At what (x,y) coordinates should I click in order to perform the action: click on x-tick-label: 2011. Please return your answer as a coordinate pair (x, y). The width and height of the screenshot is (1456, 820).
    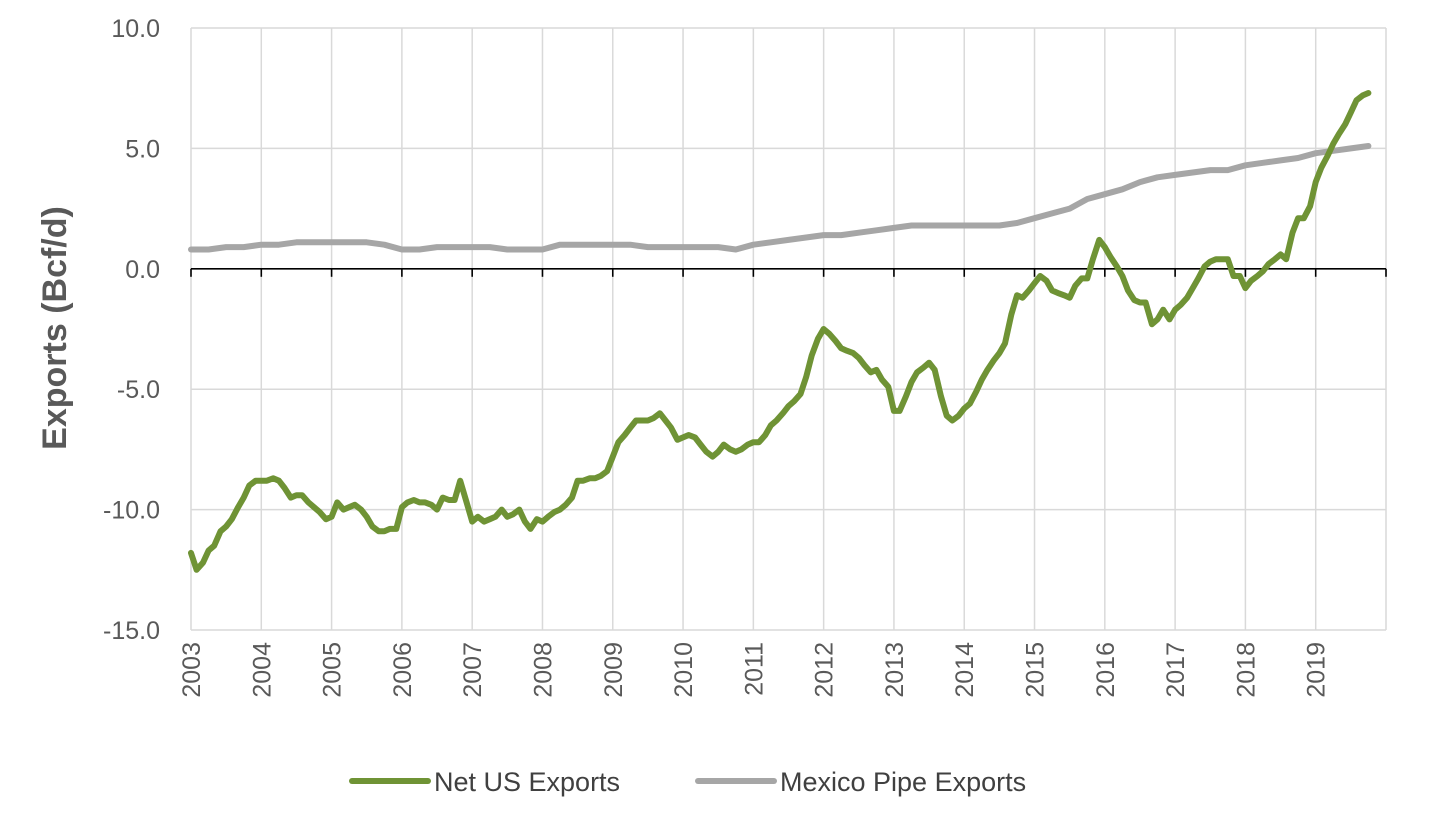
    Looking at the image, I should click on (754, 669).